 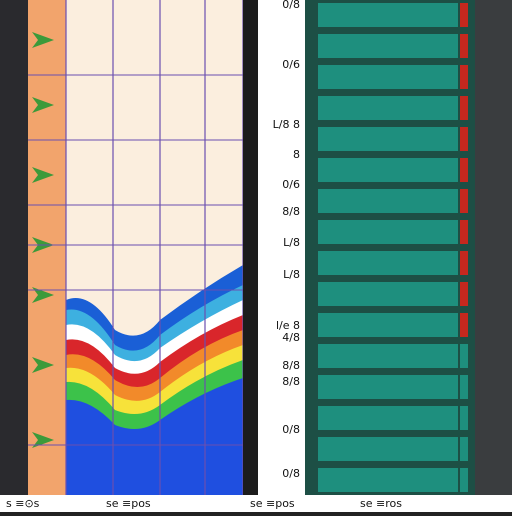 What do you see at coordinates (286, 124) in the screenshot?
I see `side-label: L/8 8` at bounding box center [286, 124].